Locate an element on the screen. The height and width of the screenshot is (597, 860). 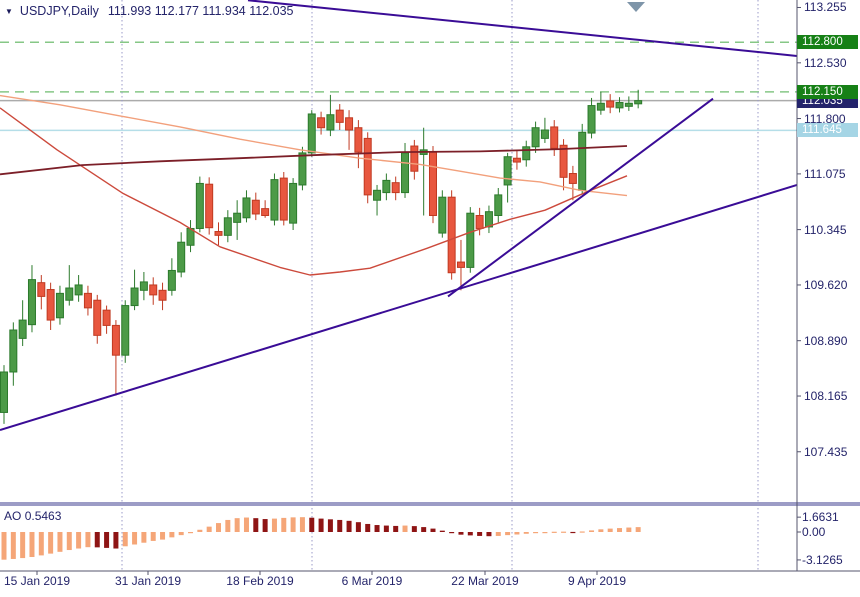
ao-axis-label: 0.00 is located at coordinates (814, 532).